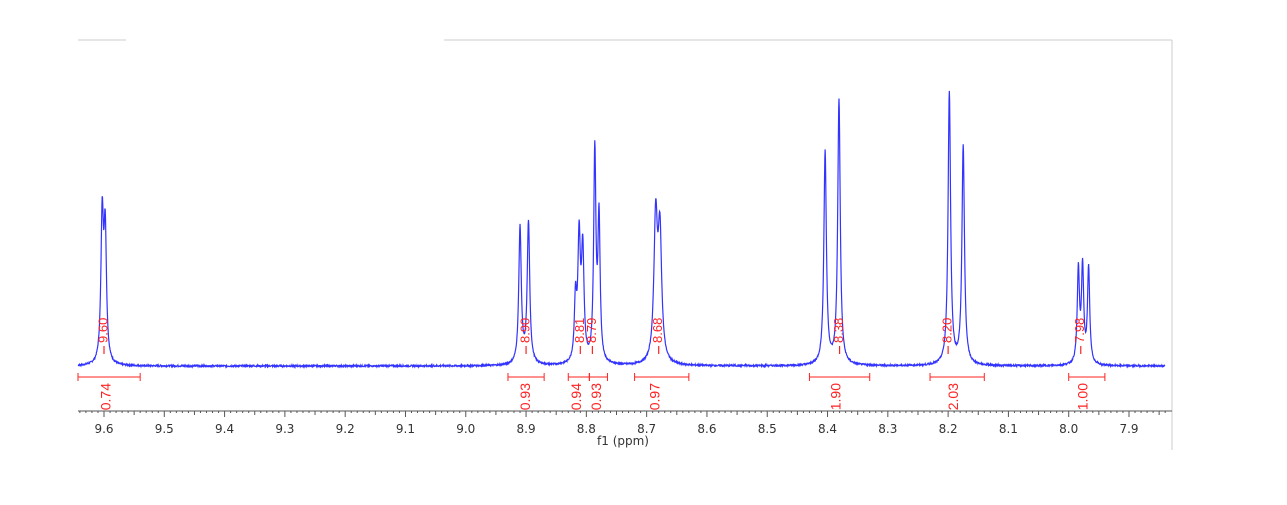  What do you see at coordinates (1082, 396) in the screenshot?
I see `integral-value-label: 1.00` at bounding box center [1082, 396].